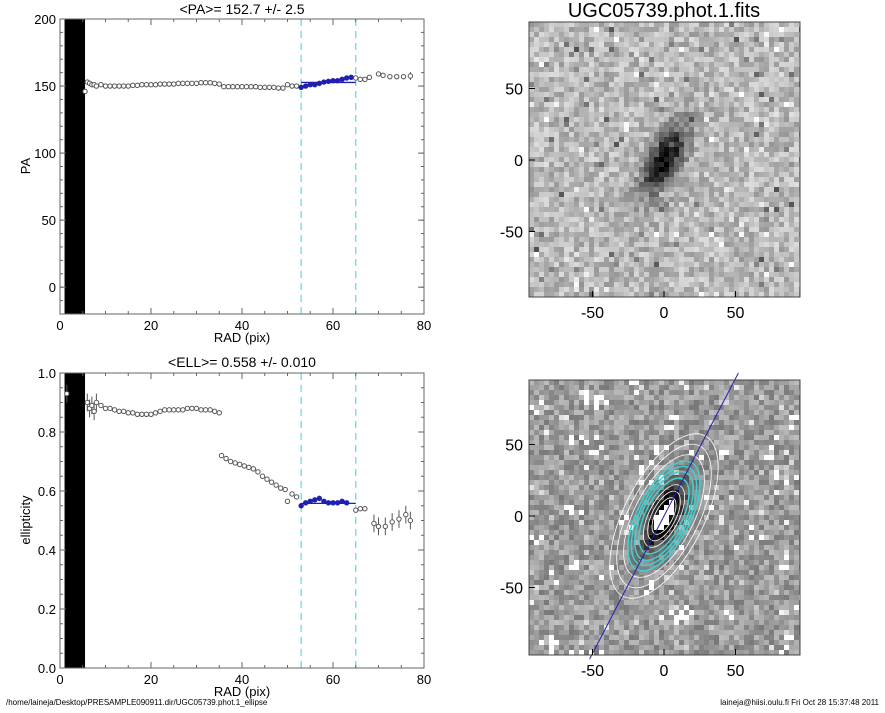 The width and height of the screenshot is (885, 713). Describe the element at coordinates (664, 11) in the screenshot. I see `image-title: UGC05739.phot.1.fits` at that location.